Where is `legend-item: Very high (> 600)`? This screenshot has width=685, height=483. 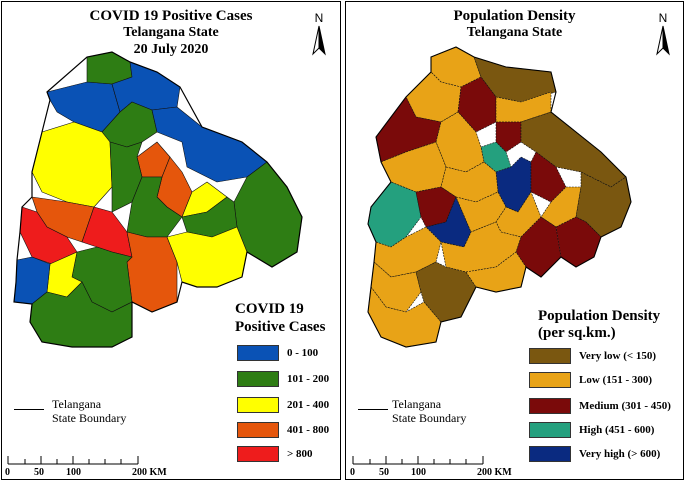
legend-item: Very high (> 600) is located at coordinates (594, 454).